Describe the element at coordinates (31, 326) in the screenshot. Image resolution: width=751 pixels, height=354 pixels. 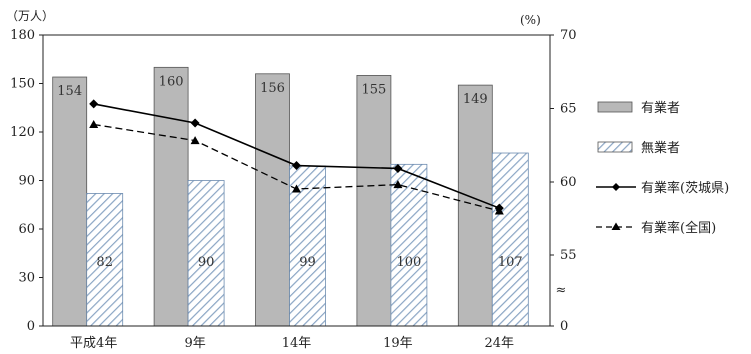
I see `left-tick-label: 0` at that location.